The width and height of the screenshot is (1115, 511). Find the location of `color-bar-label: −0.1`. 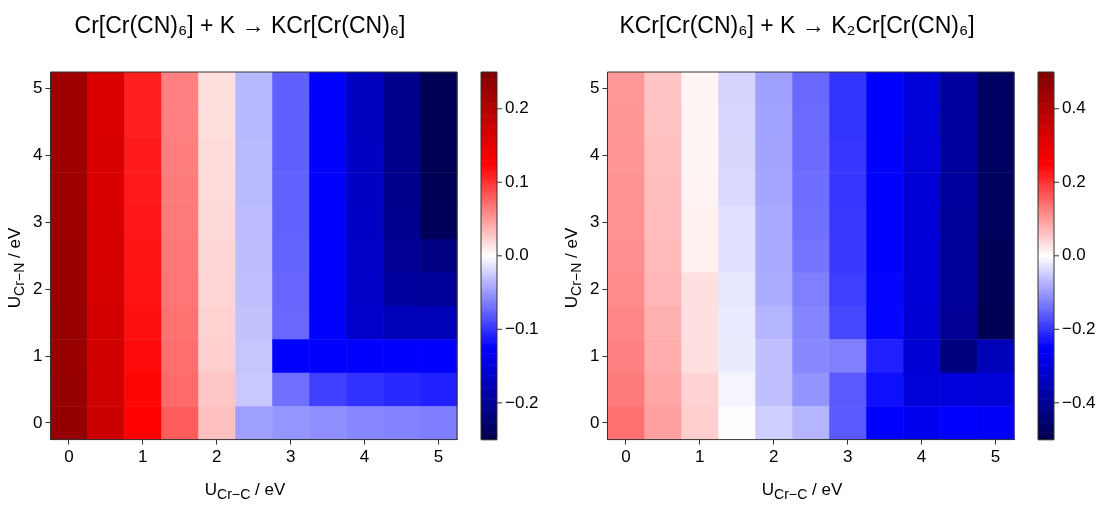

color-bar-label: −0.1 is located at coordinates (522, 329).